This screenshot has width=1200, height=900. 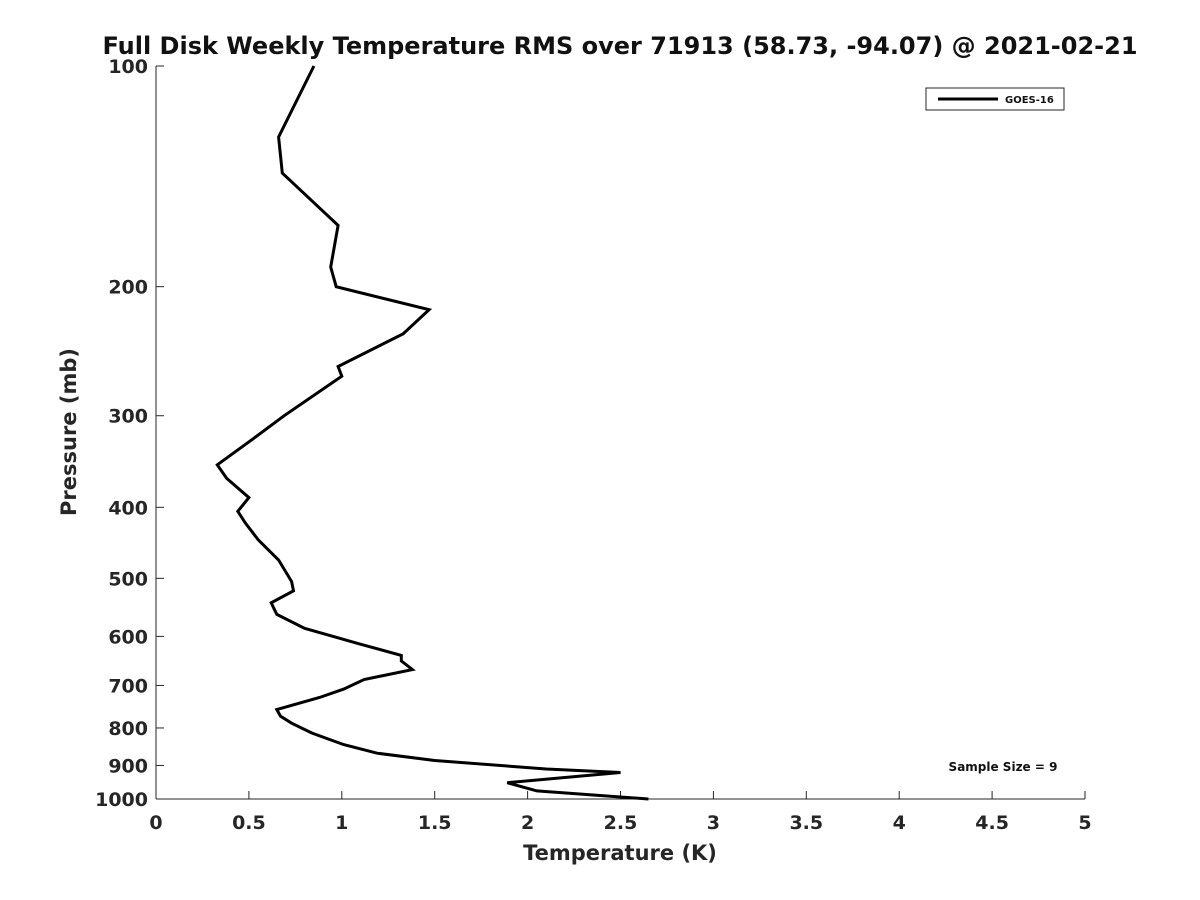 I want to click on x-tick-label: 5, so click(x=1084, y=823).